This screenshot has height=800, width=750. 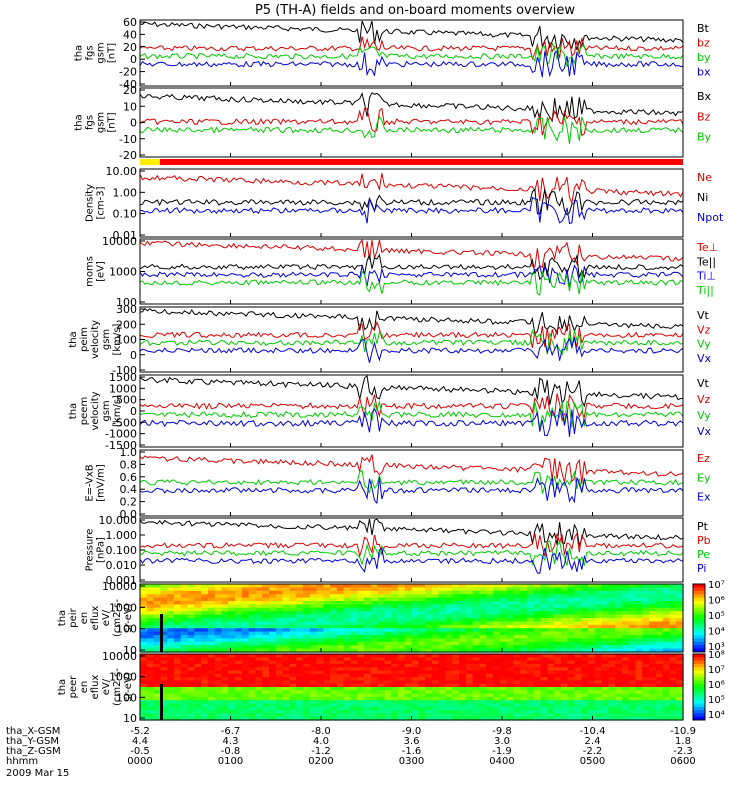 What do you see at coordinates (705, 290) in the screenshot?
I see `legend-entry: Ti||` at bounding box center [705, 290].